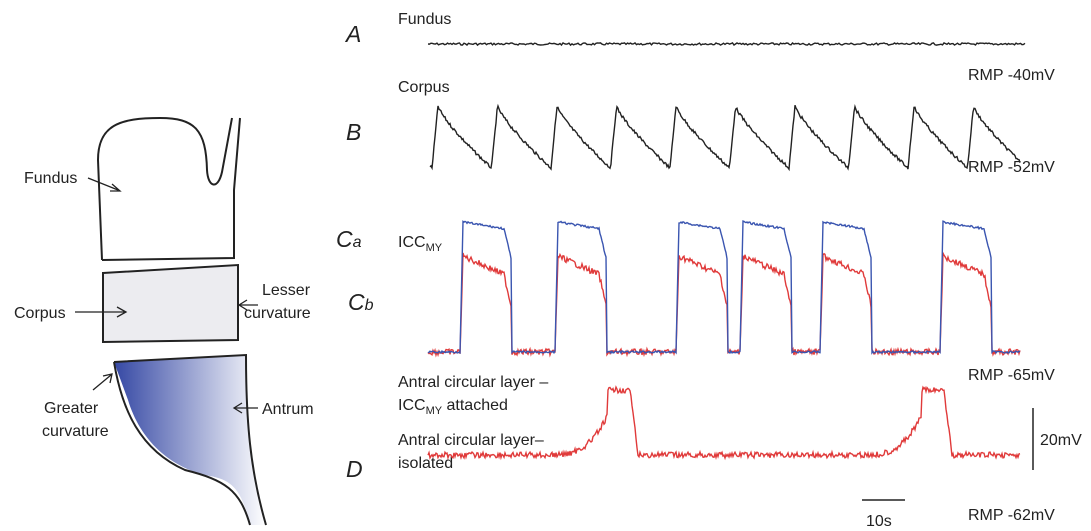 The width and height of the screenshot is (1091, 531). I want to click on panel-label: D, so click(354, 469).